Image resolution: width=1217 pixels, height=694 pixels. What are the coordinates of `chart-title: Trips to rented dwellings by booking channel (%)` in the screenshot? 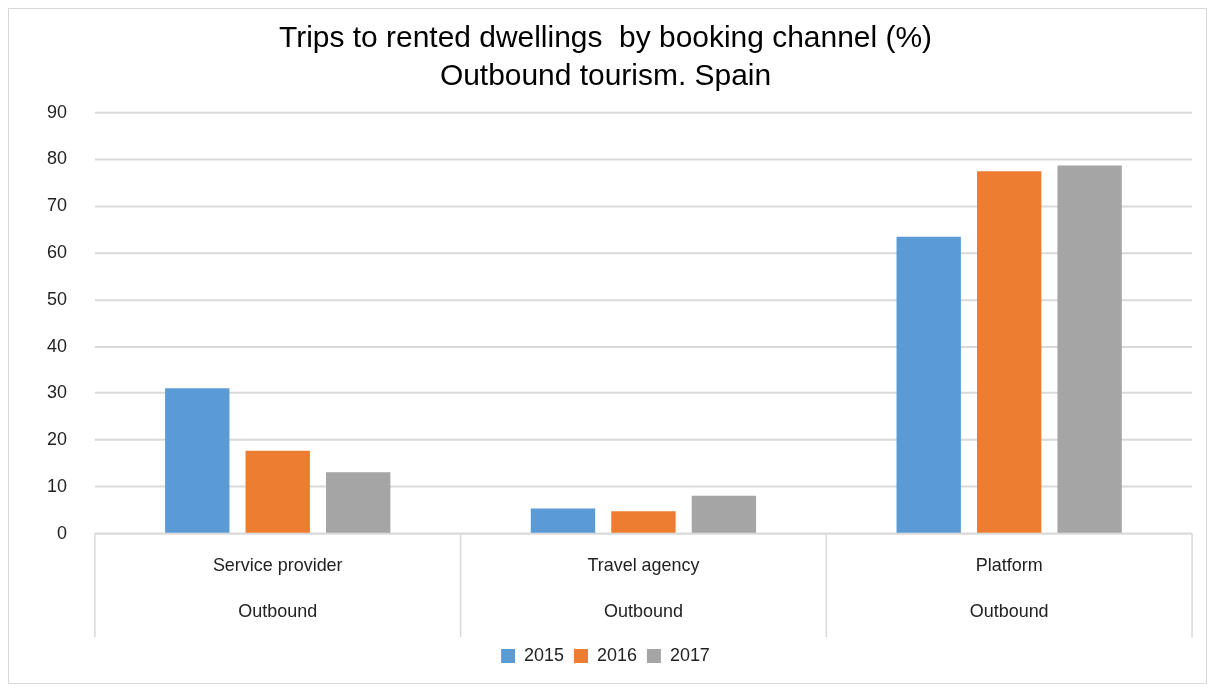 It's located at (605, 37).